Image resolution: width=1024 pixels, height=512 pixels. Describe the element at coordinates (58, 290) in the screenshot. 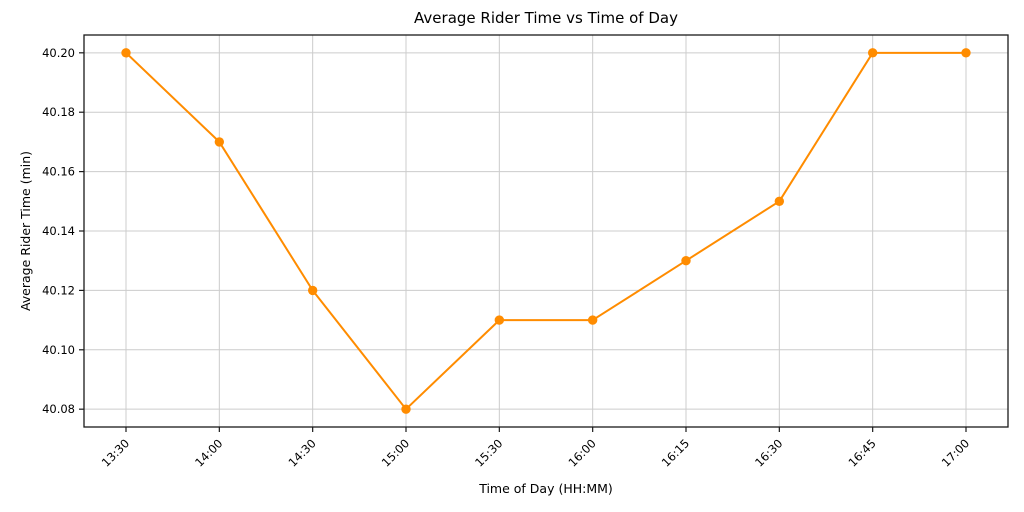

I see `y-tick-label: 40.12` at that location.